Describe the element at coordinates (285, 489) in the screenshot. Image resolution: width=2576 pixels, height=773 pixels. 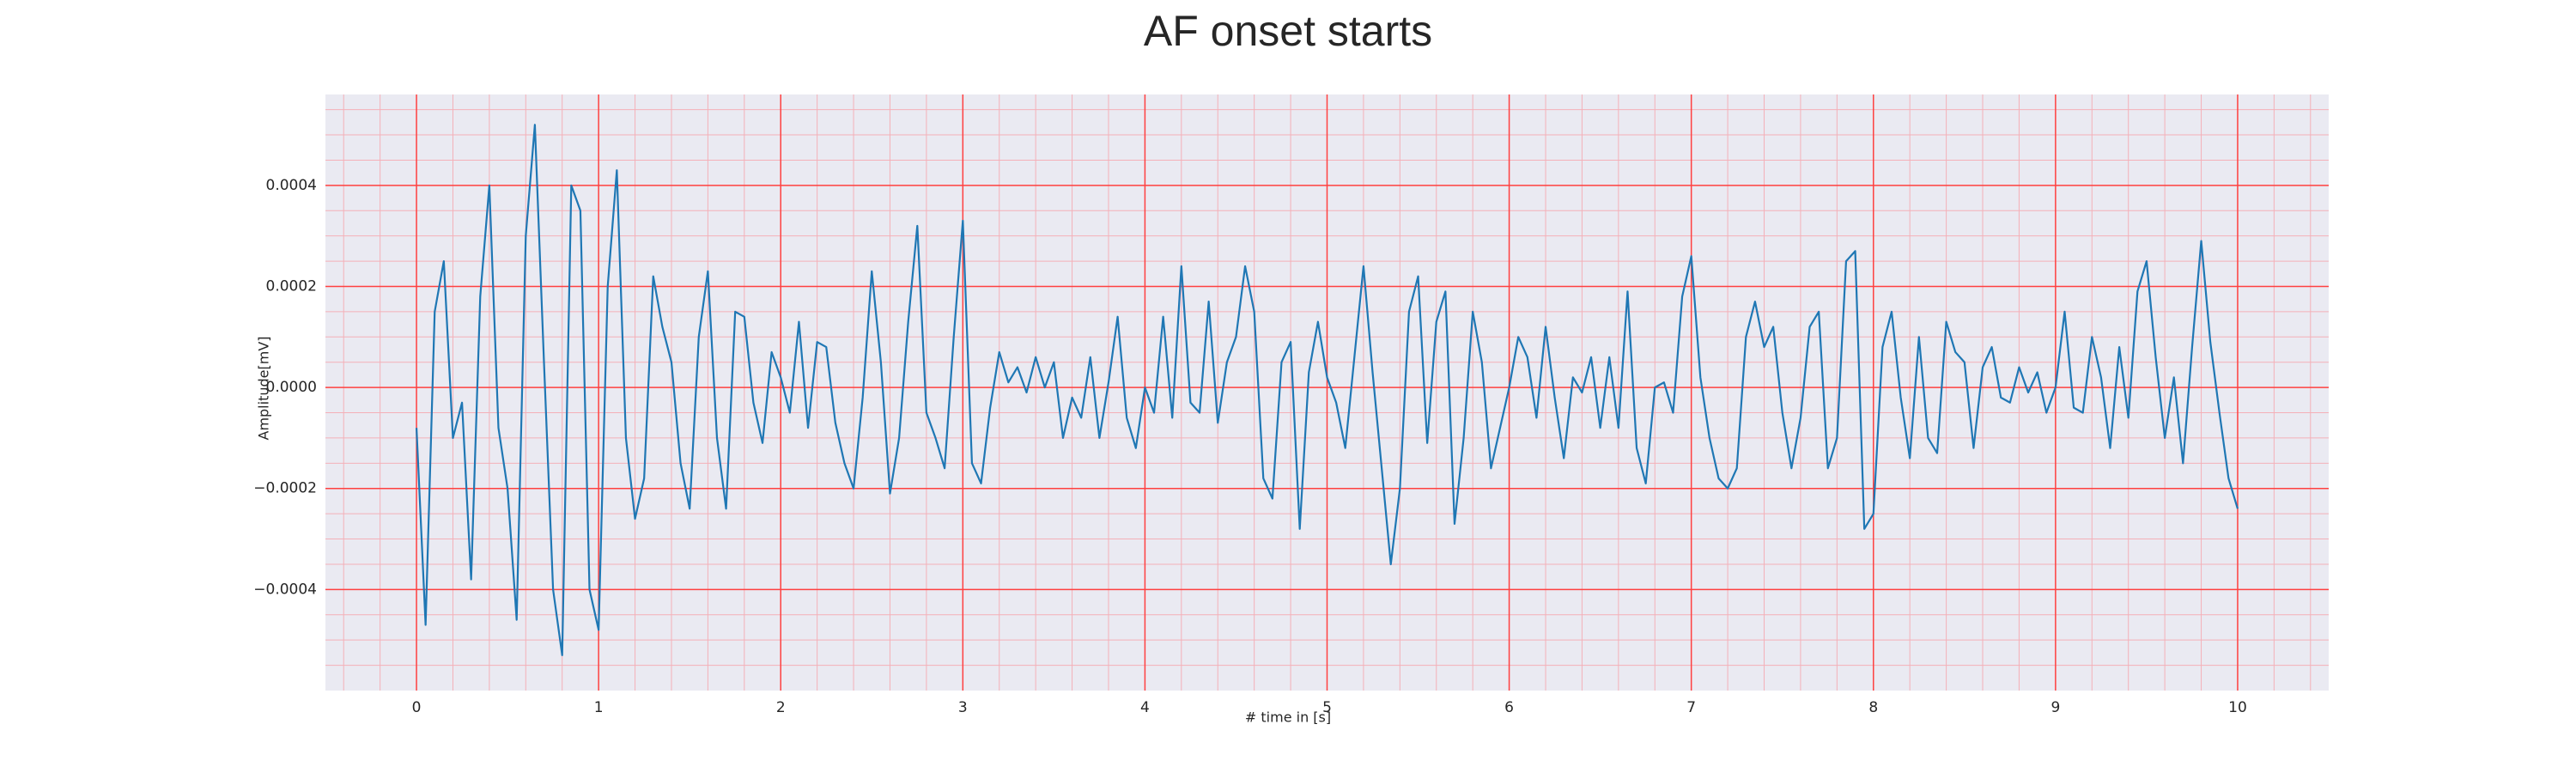
I see `y-tick-label: −0.0002` at that location.